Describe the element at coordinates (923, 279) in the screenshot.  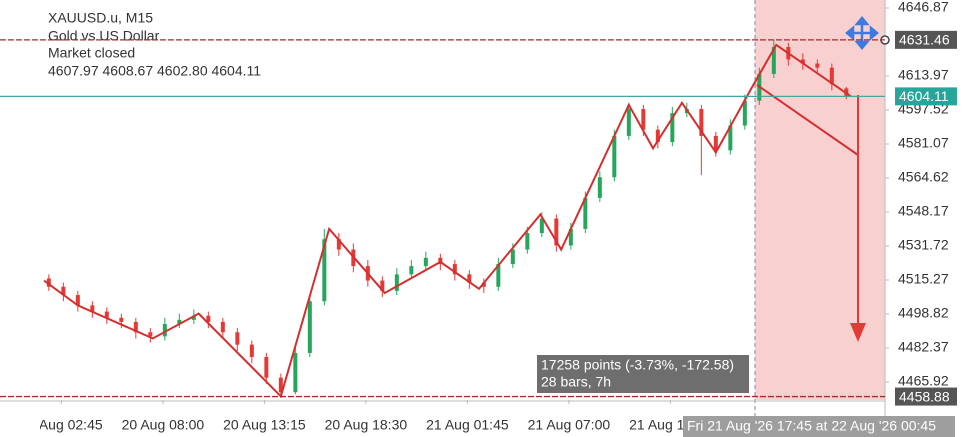
I see `y-tick-label: 4515.27` at that location.